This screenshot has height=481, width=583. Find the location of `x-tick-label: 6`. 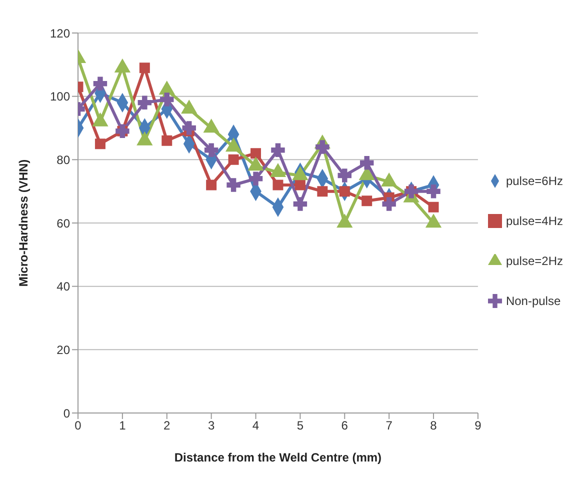

x-tick-label: 6 is located at coordinates (344, 425).